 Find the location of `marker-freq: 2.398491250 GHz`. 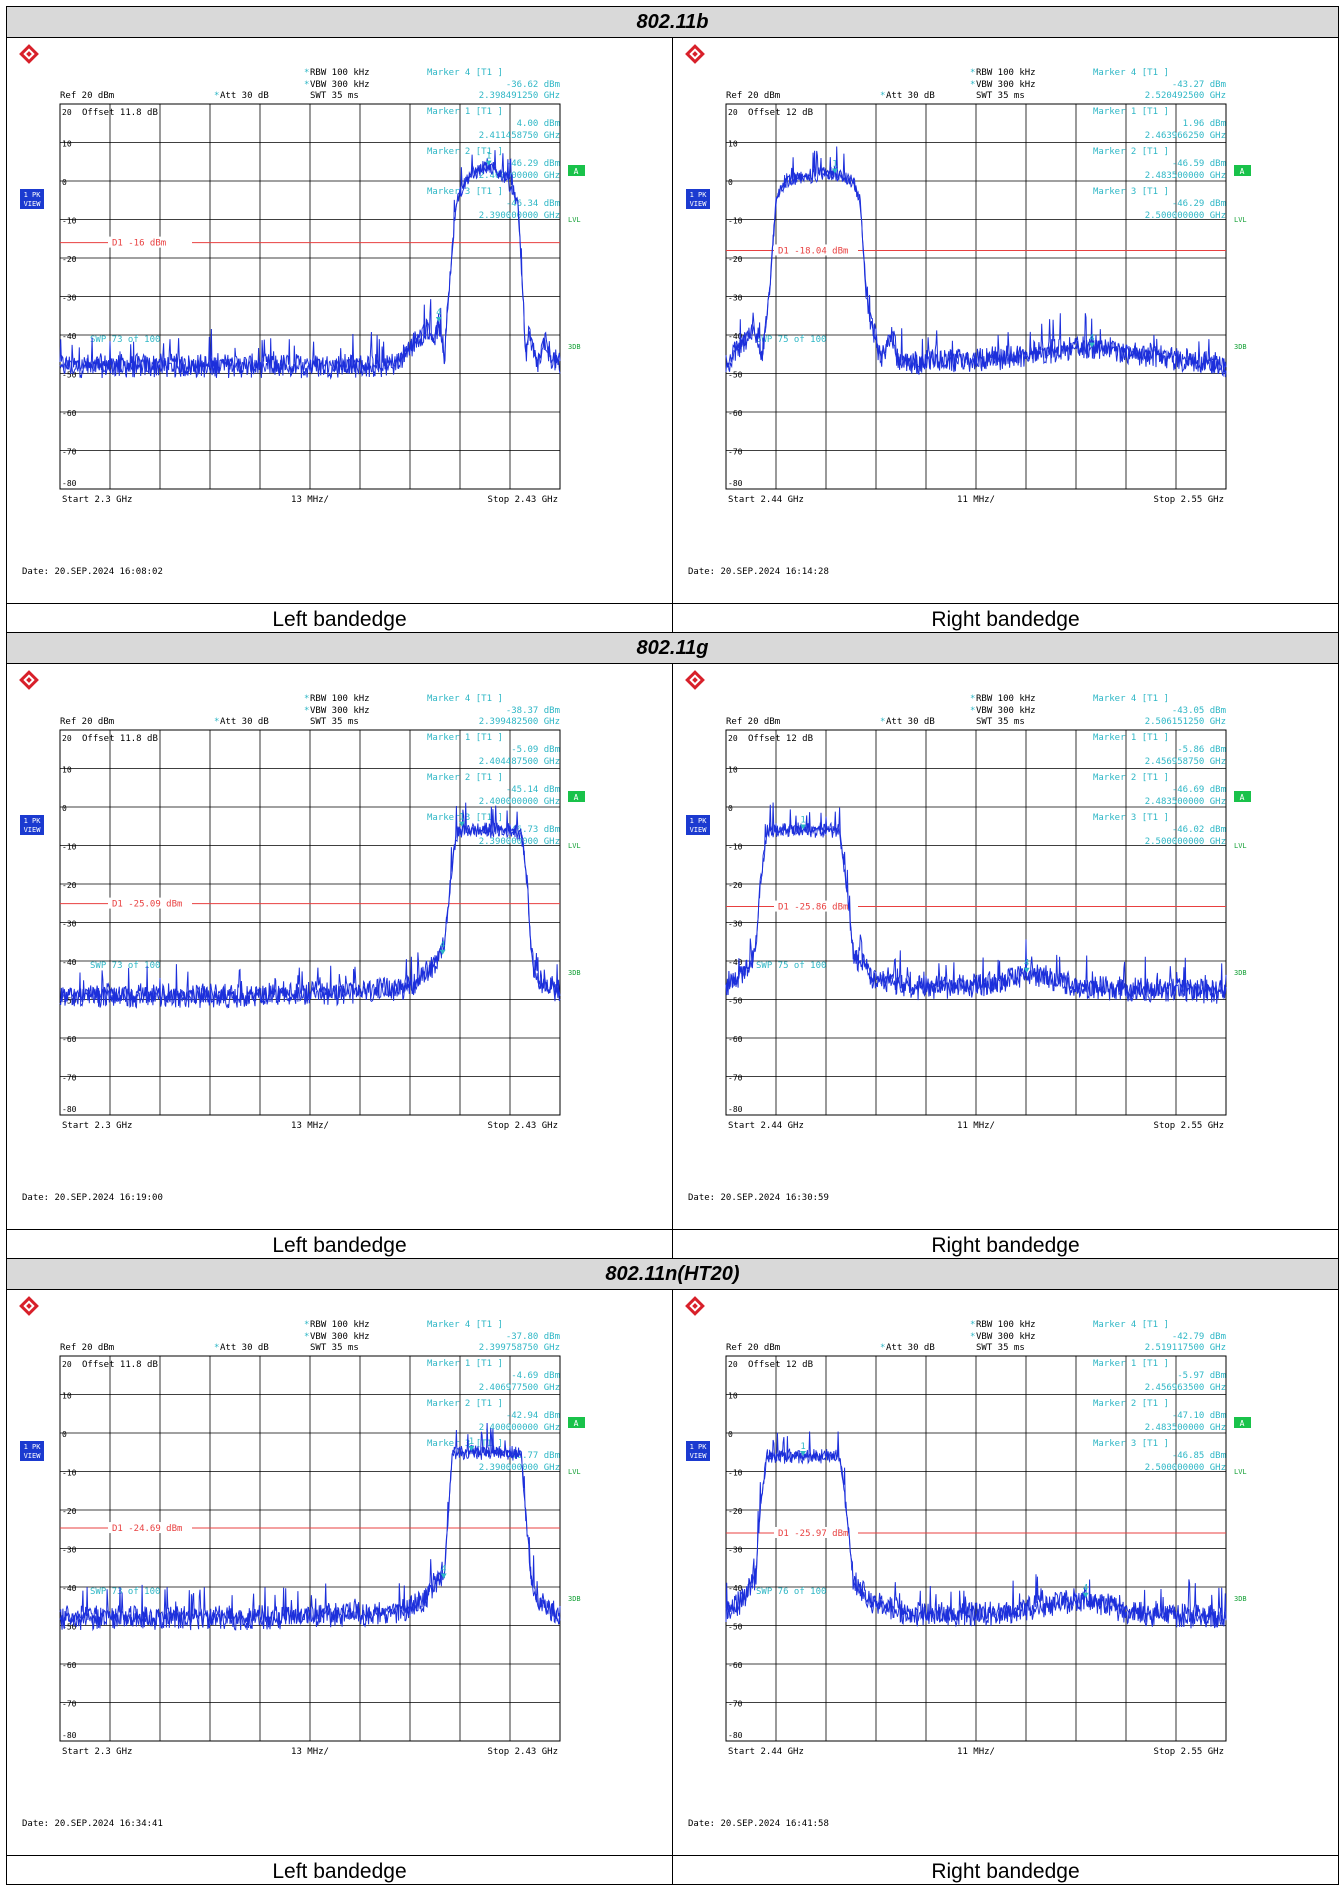

marker-freq: 2.398491250 GHz is located at coordinates (519, 96).